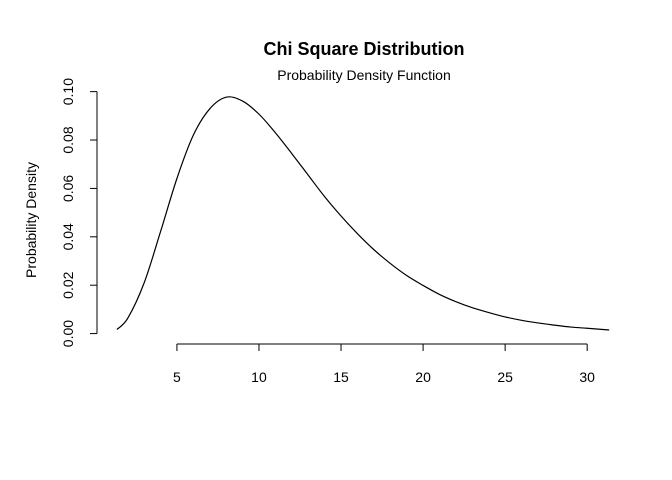  What do you see at coordinates (31, 220) in the screenshot?
I see `y-axis-label: Probability Density` at bounding box center [31, 220].